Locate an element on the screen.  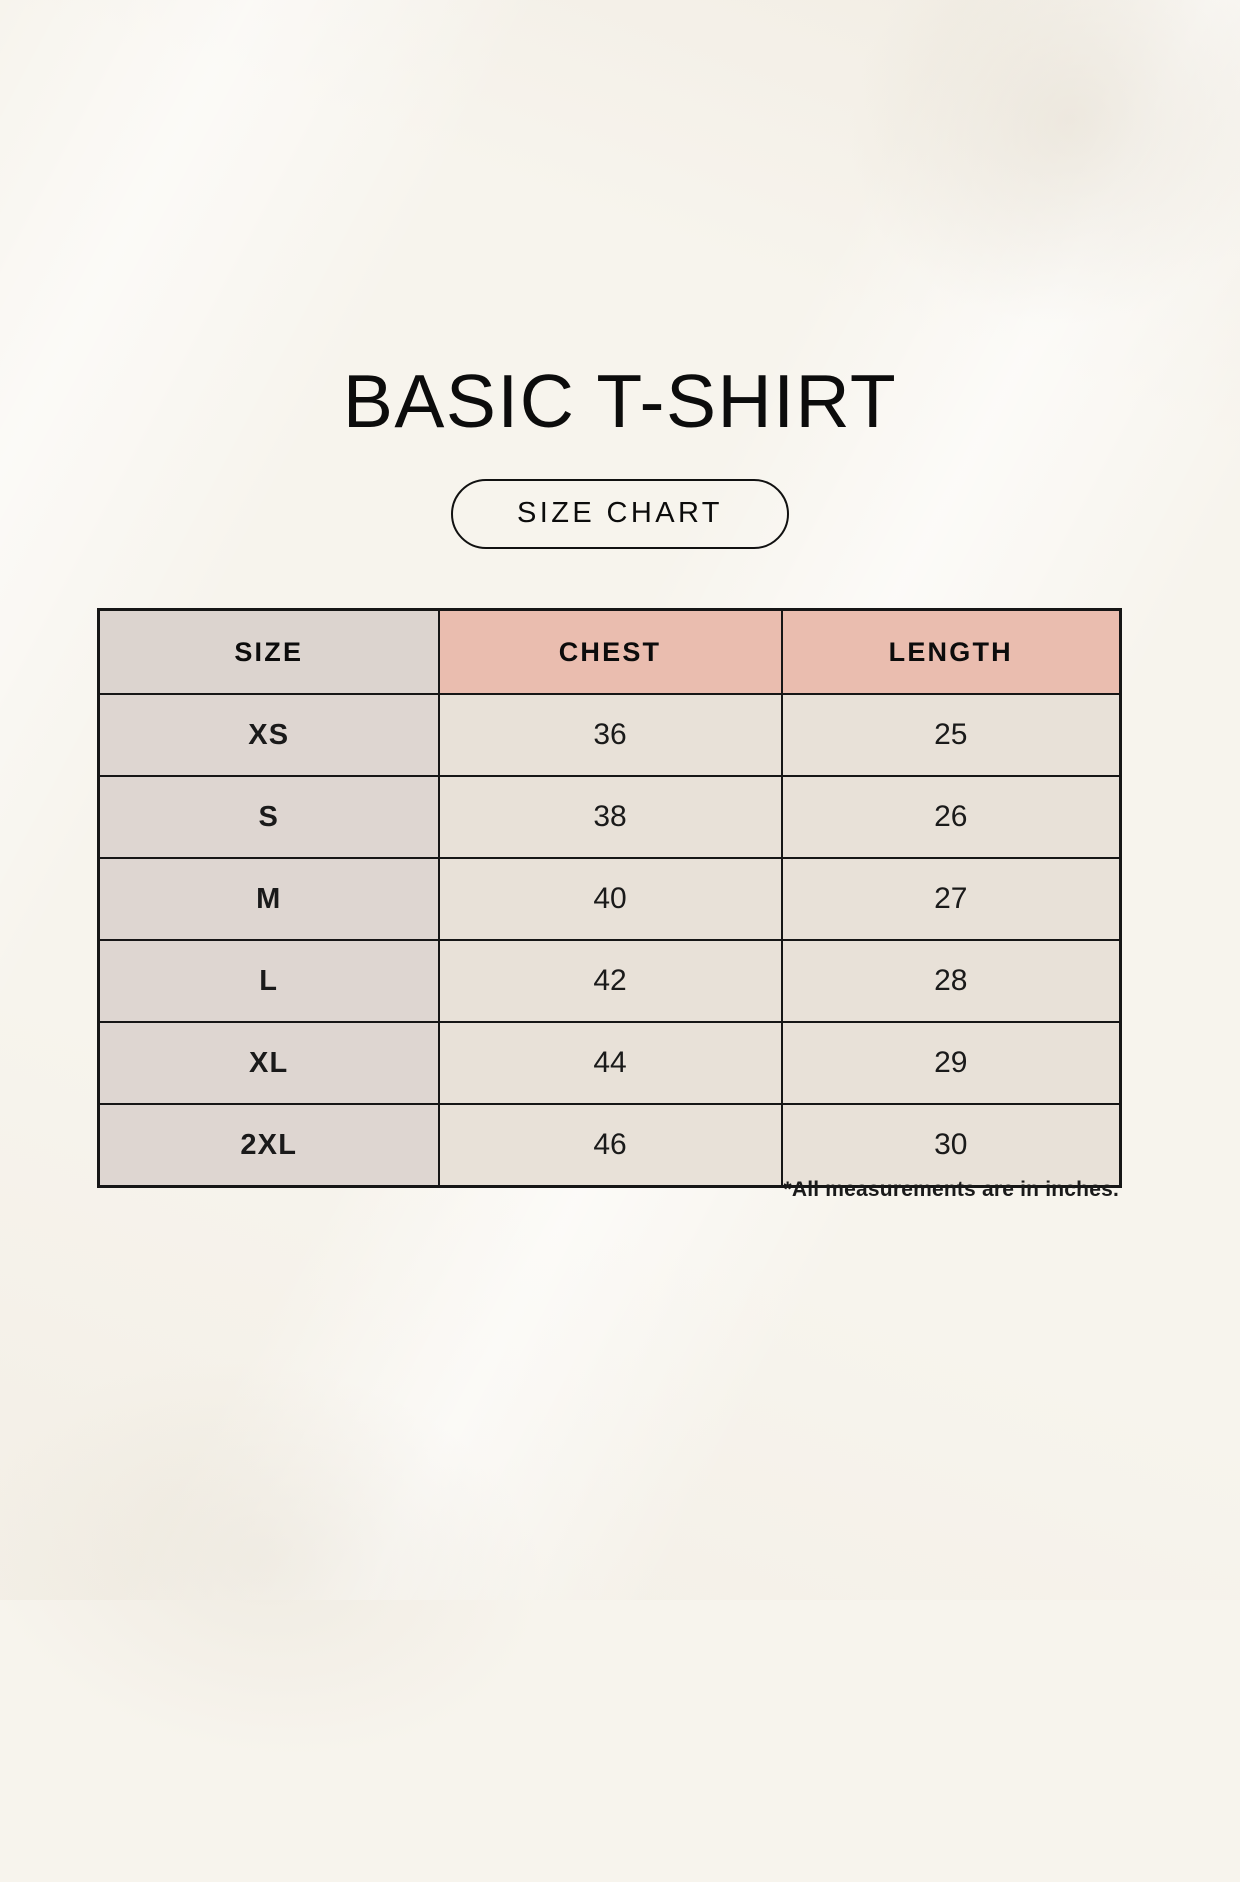
cell-length: 27 is located at coordinates (951, 899).